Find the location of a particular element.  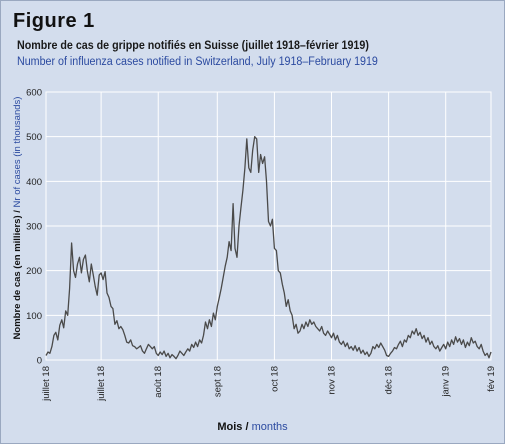

y-axis-label-french: Nombre de cas (en milliers) / is located at coordinates (17, 273).